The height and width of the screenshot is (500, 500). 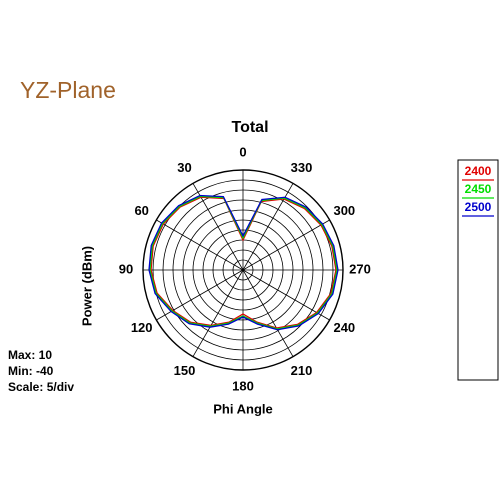 What do you see at coordinates (302, 370) in the screenshot?
I see `theta-tick-label: 210` at bounding box center [302, 370].